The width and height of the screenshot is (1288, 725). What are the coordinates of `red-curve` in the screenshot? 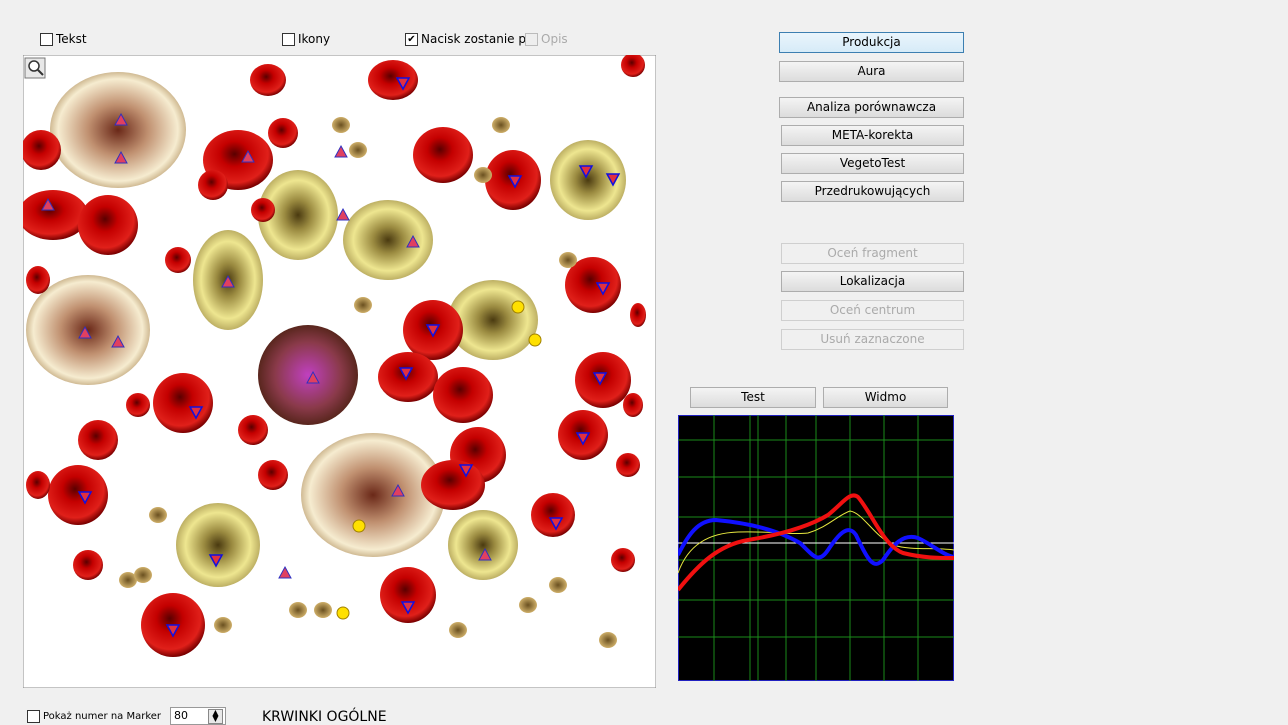 It's located at (816, 542).